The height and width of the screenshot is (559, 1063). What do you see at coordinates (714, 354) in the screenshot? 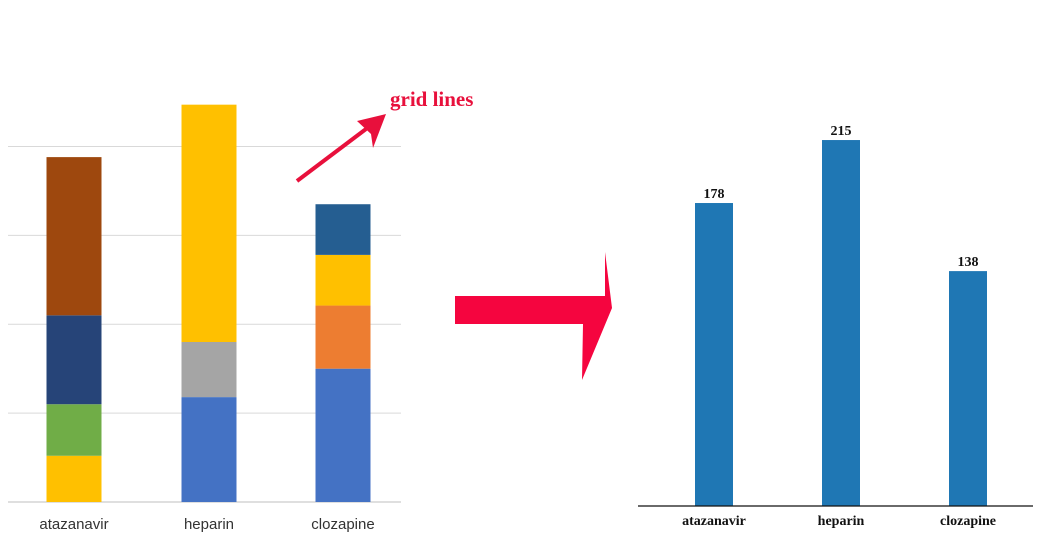
I see `bar-atazanavir` at bounding box center [714, 354].